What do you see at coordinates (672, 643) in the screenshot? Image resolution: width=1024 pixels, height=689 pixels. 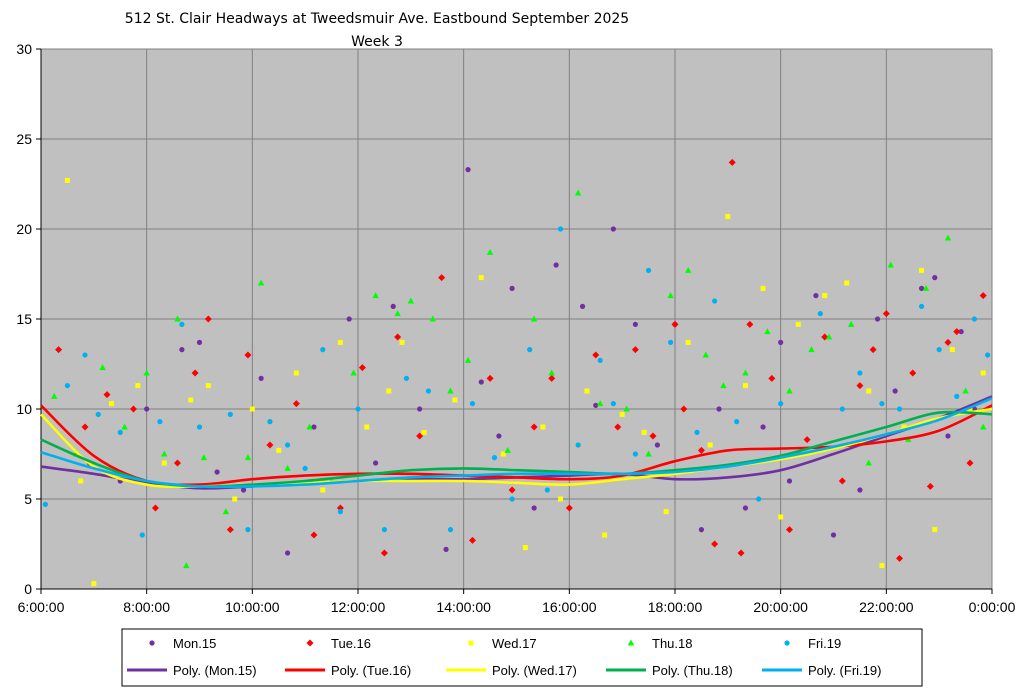 I see `legend-label: Thu.18` at bounding box center [672, 643].